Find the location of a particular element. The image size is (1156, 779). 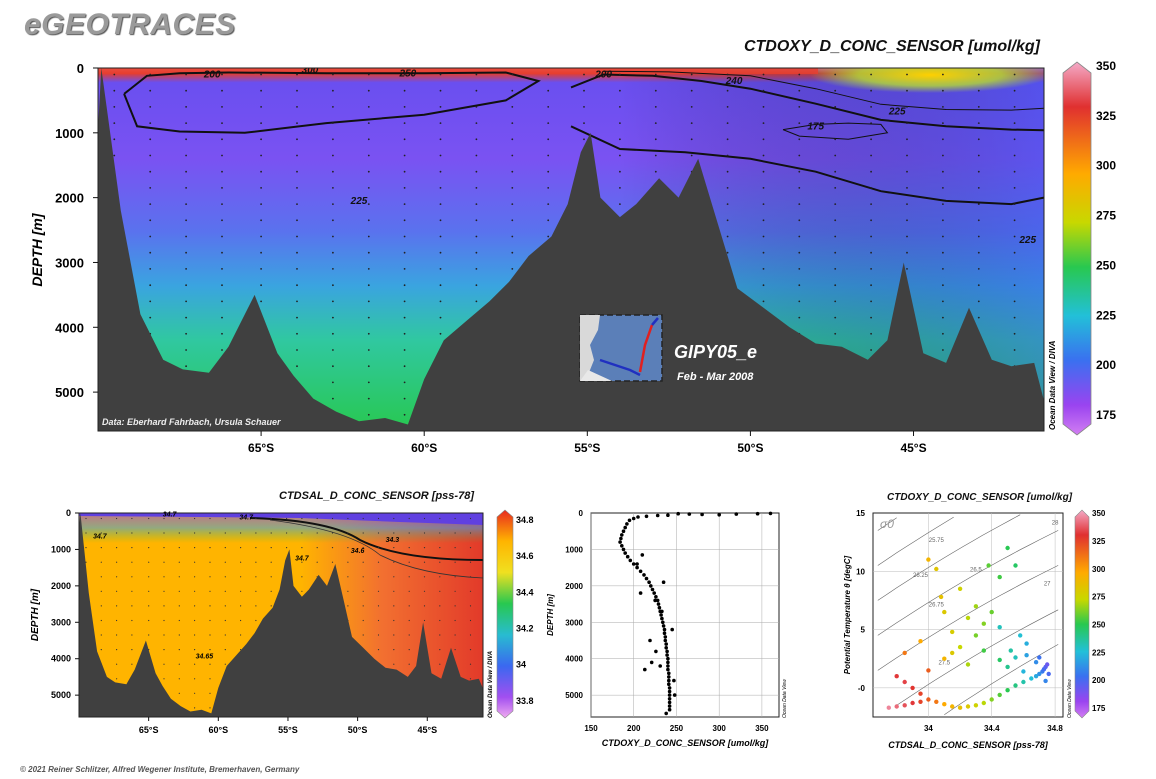

contour-label: 250 is located at coordinates (408, 73).